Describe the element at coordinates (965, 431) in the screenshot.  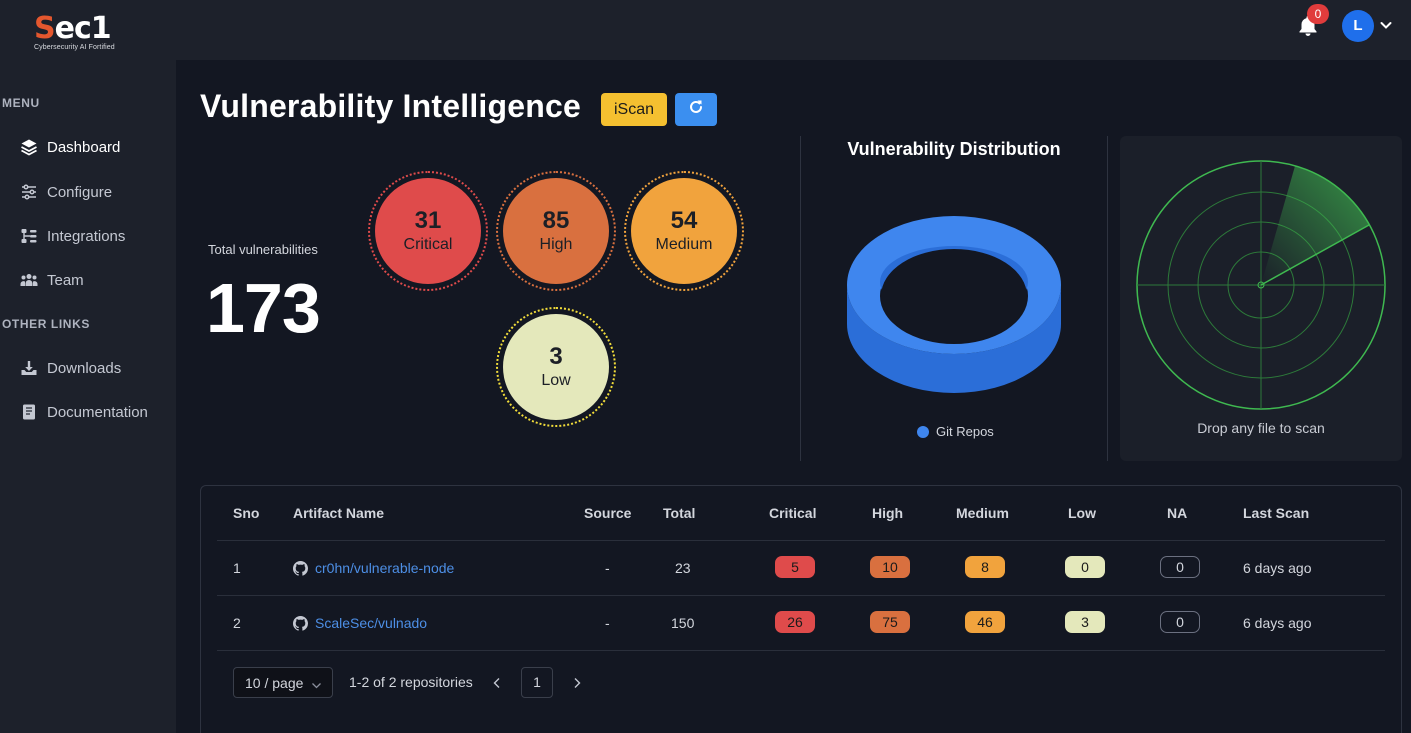
I see `legend-label: Git Repos` at that location.